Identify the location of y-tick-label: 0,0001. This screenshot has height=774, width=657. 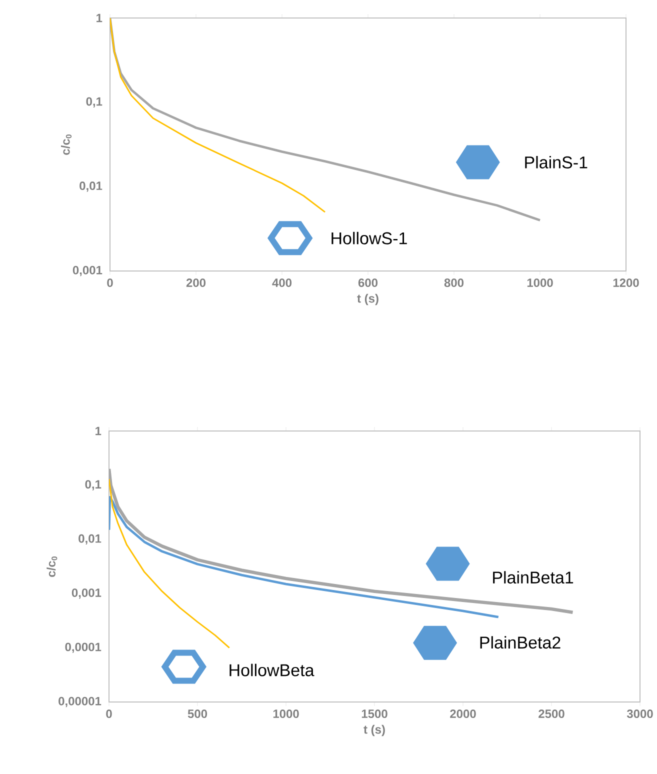
(83, 647).